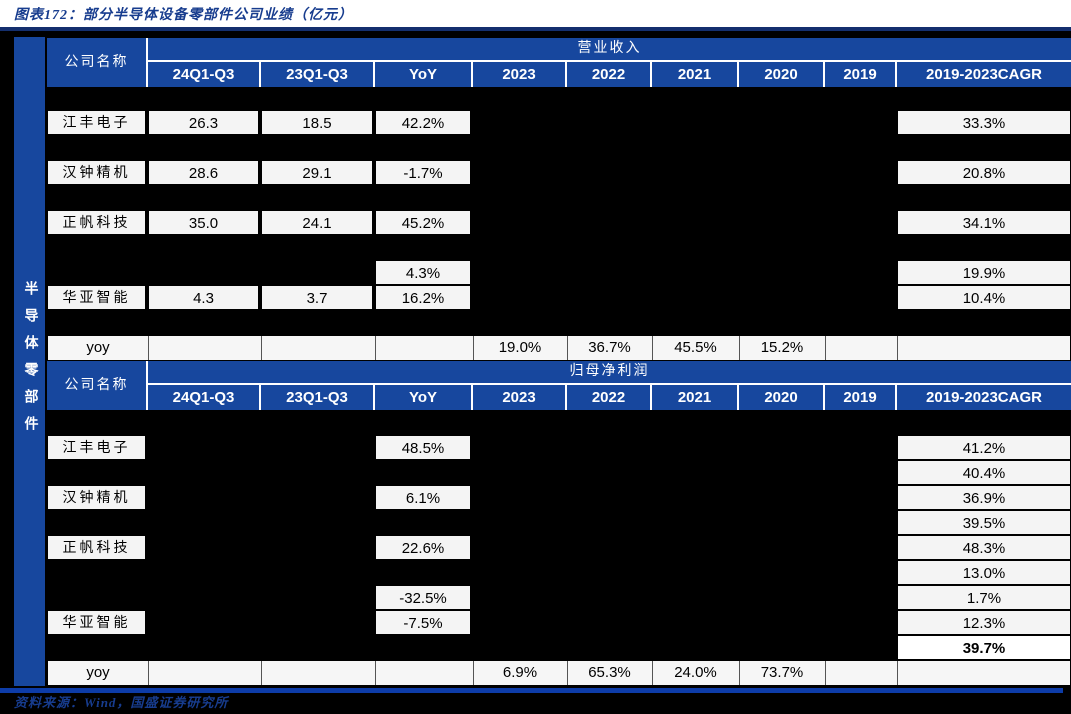 This screenshot has width=1071, height=714. I want to click on value-cell-yoy: 48.5%, so click(423, 447).